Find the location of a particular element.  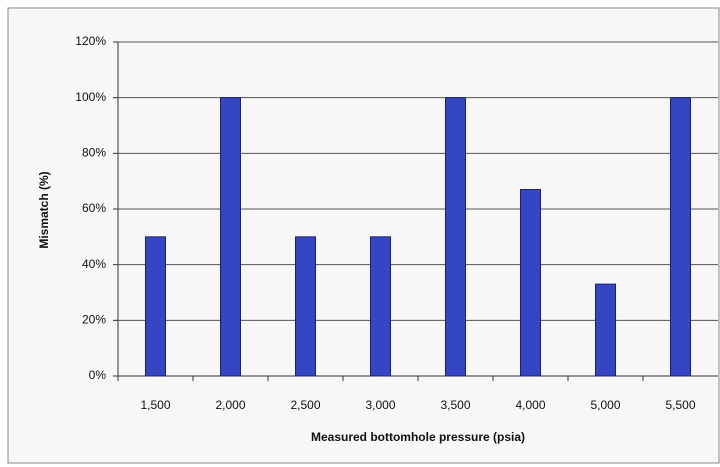

x-axis-title: Measured bottomhole pressure (psia) is located at coordinates (418, 437).